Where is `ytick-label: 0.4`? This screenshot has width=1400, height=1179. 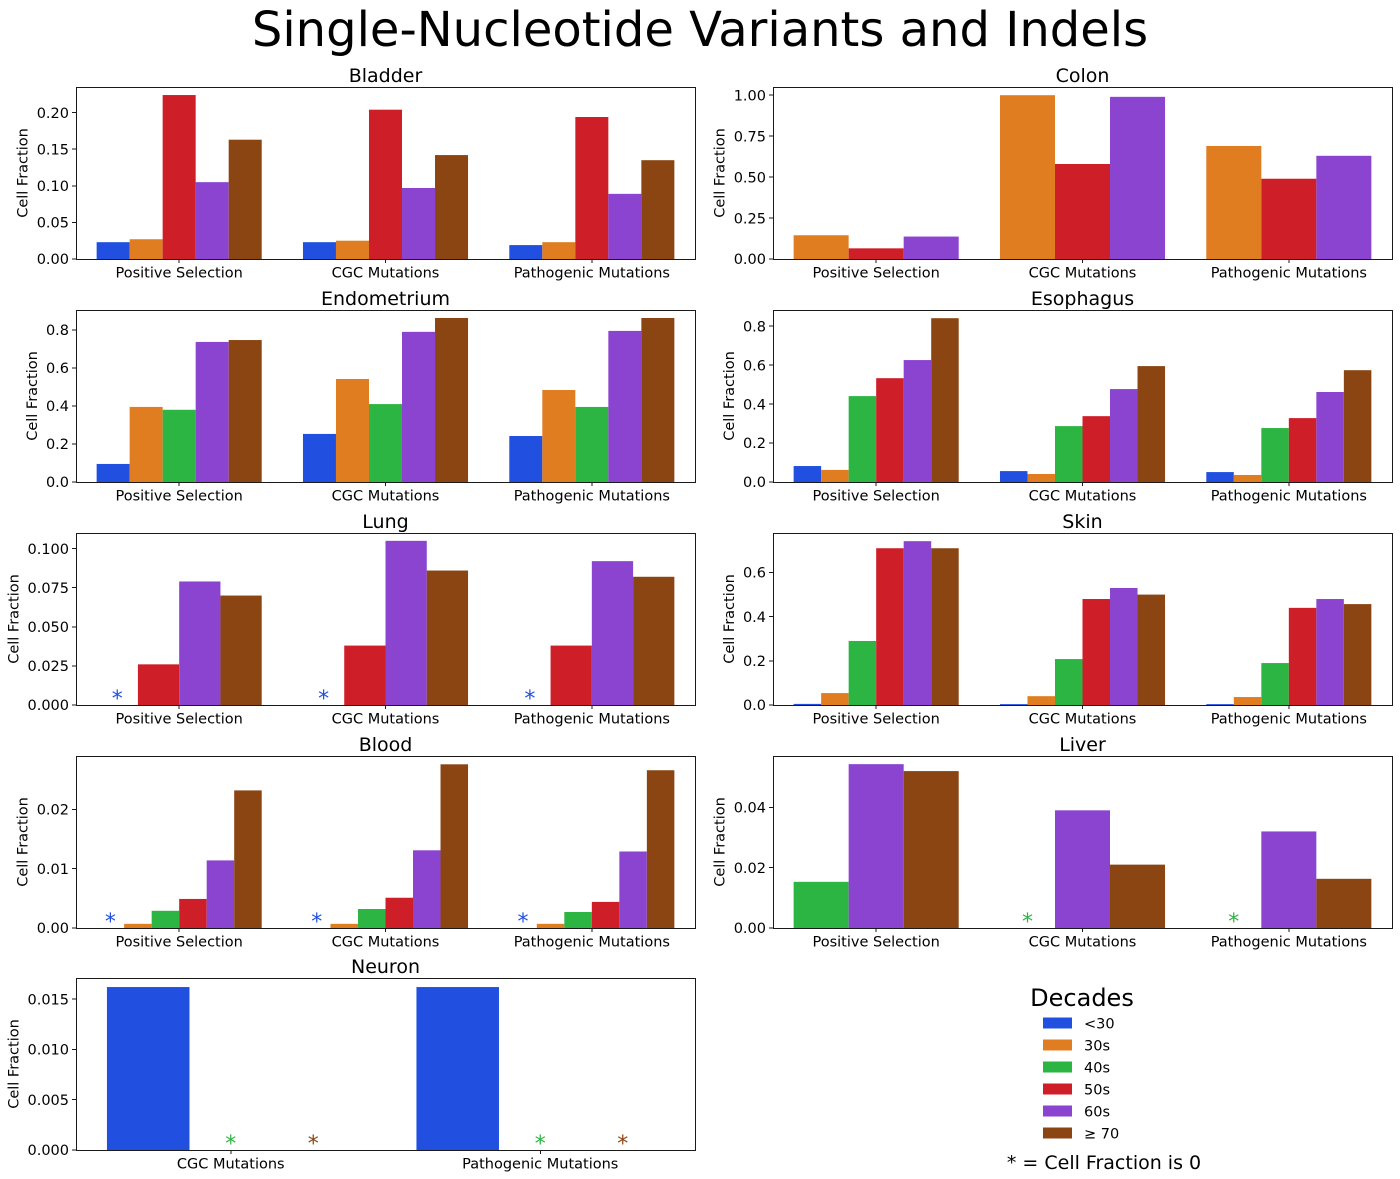 ytick-label: 0.4 is located at coordinates (754, 618).